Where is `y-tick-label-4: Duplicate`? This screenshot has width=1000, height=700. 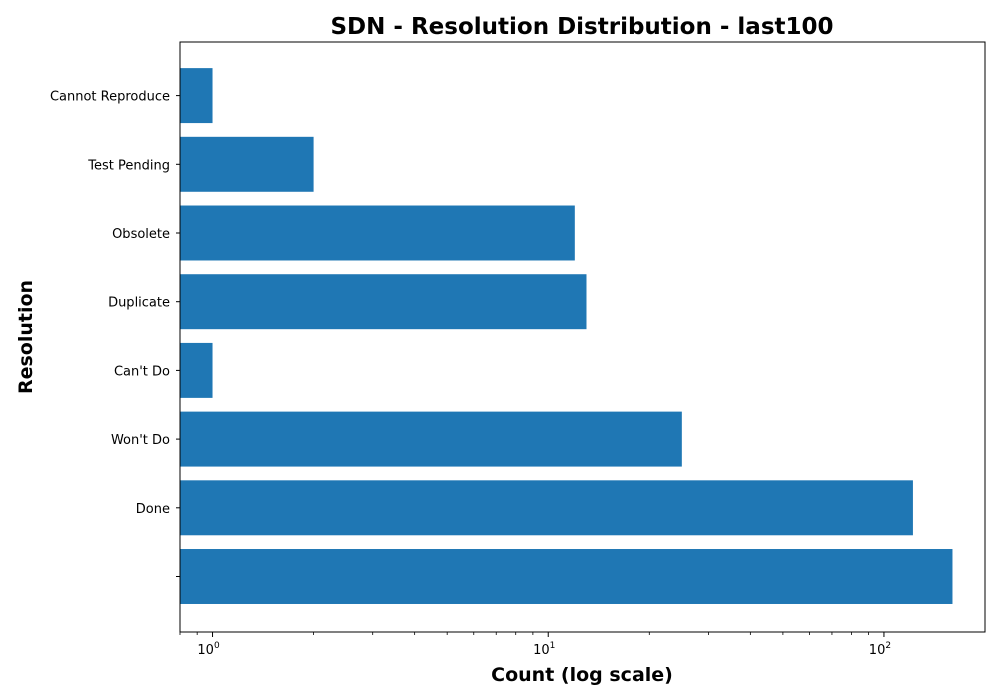 y-tick-label-4: Duplicate is located at coordinates (139, 303).